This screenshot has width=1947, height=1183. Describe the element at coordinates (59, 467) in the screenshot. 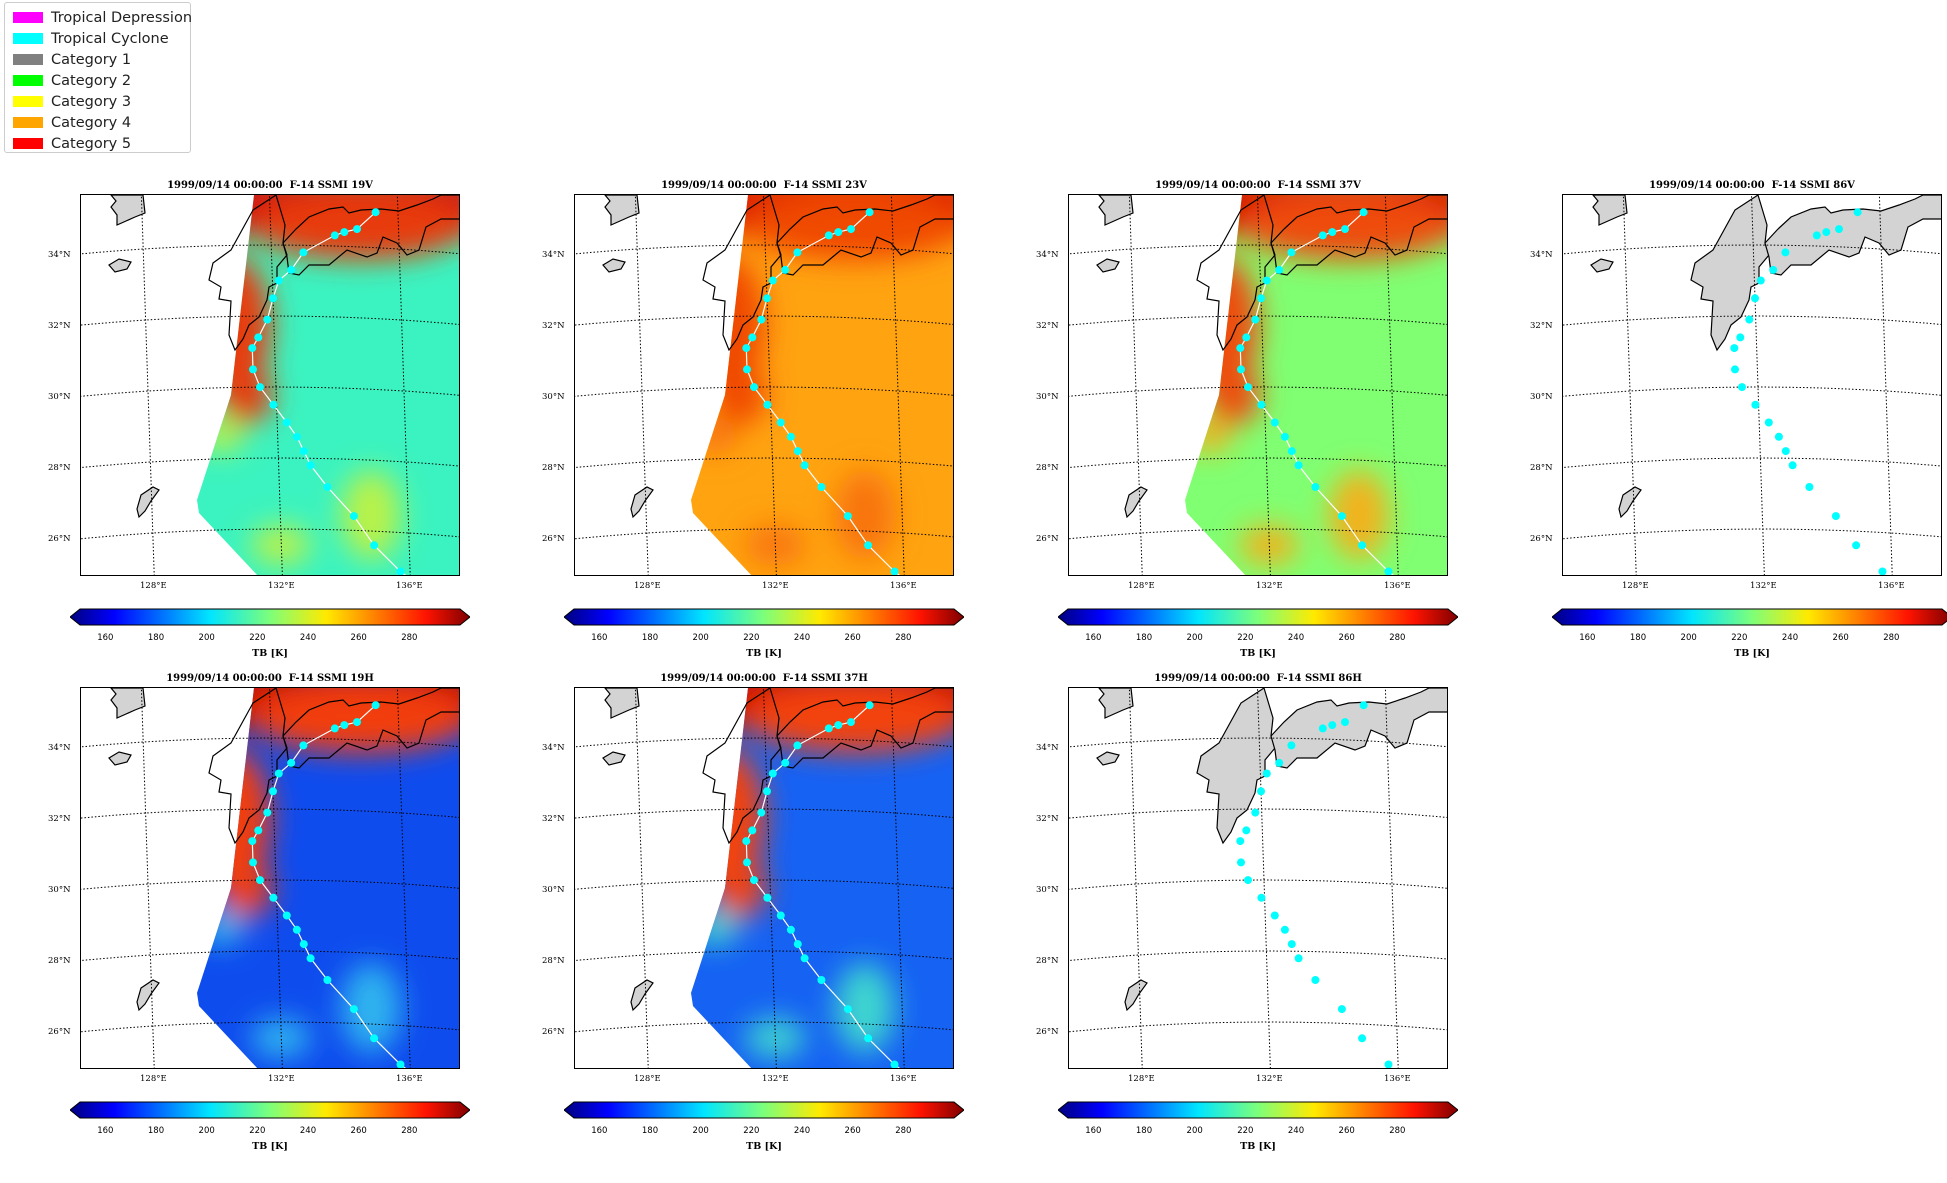

I see `lat-tick-label: 28°N` at that location.